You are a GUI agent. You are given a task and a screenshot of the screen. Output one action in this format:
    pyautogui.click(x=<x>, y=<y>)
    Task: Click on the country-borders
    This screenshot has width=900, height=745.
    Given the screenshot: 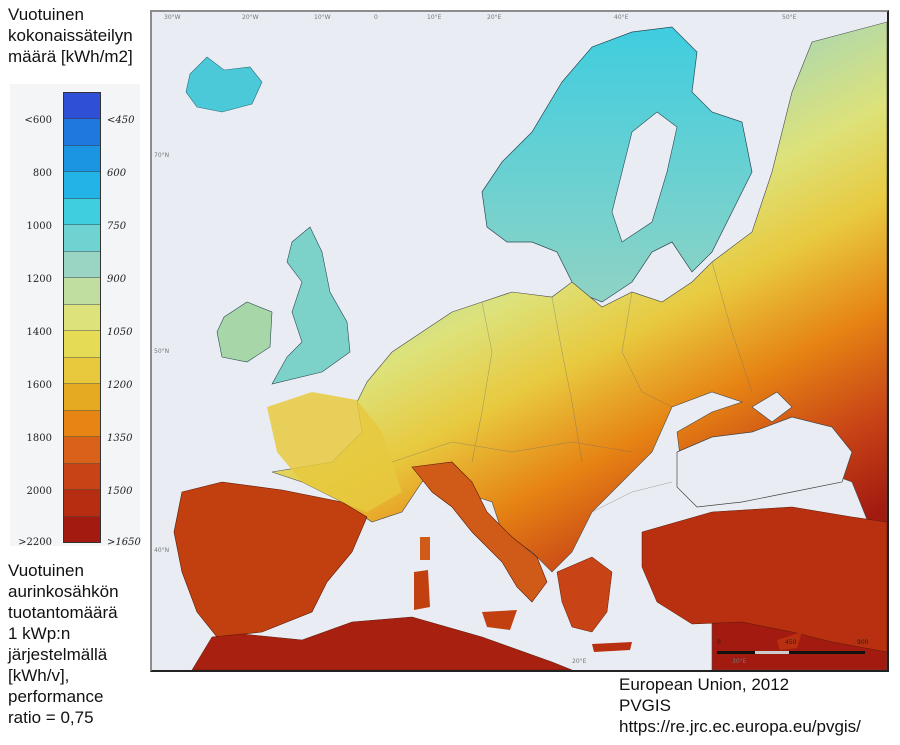 What is the action you would take?
    pyautogui.click(x=572, y=387)
    